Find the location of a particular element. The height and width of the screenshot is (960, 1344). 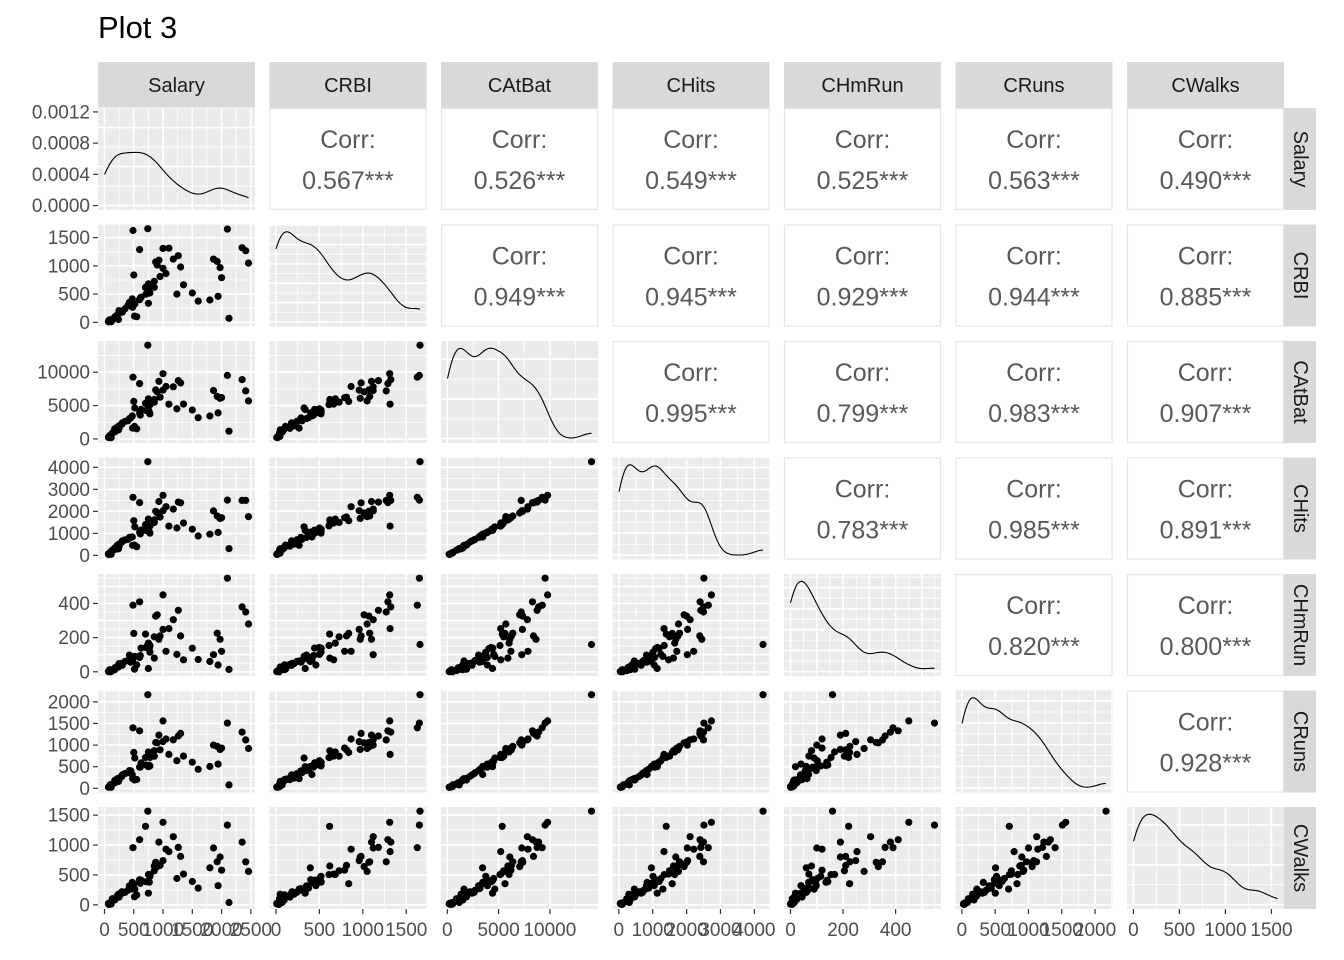

y-tick-label: 1000 is located at coordinates (69, 746).